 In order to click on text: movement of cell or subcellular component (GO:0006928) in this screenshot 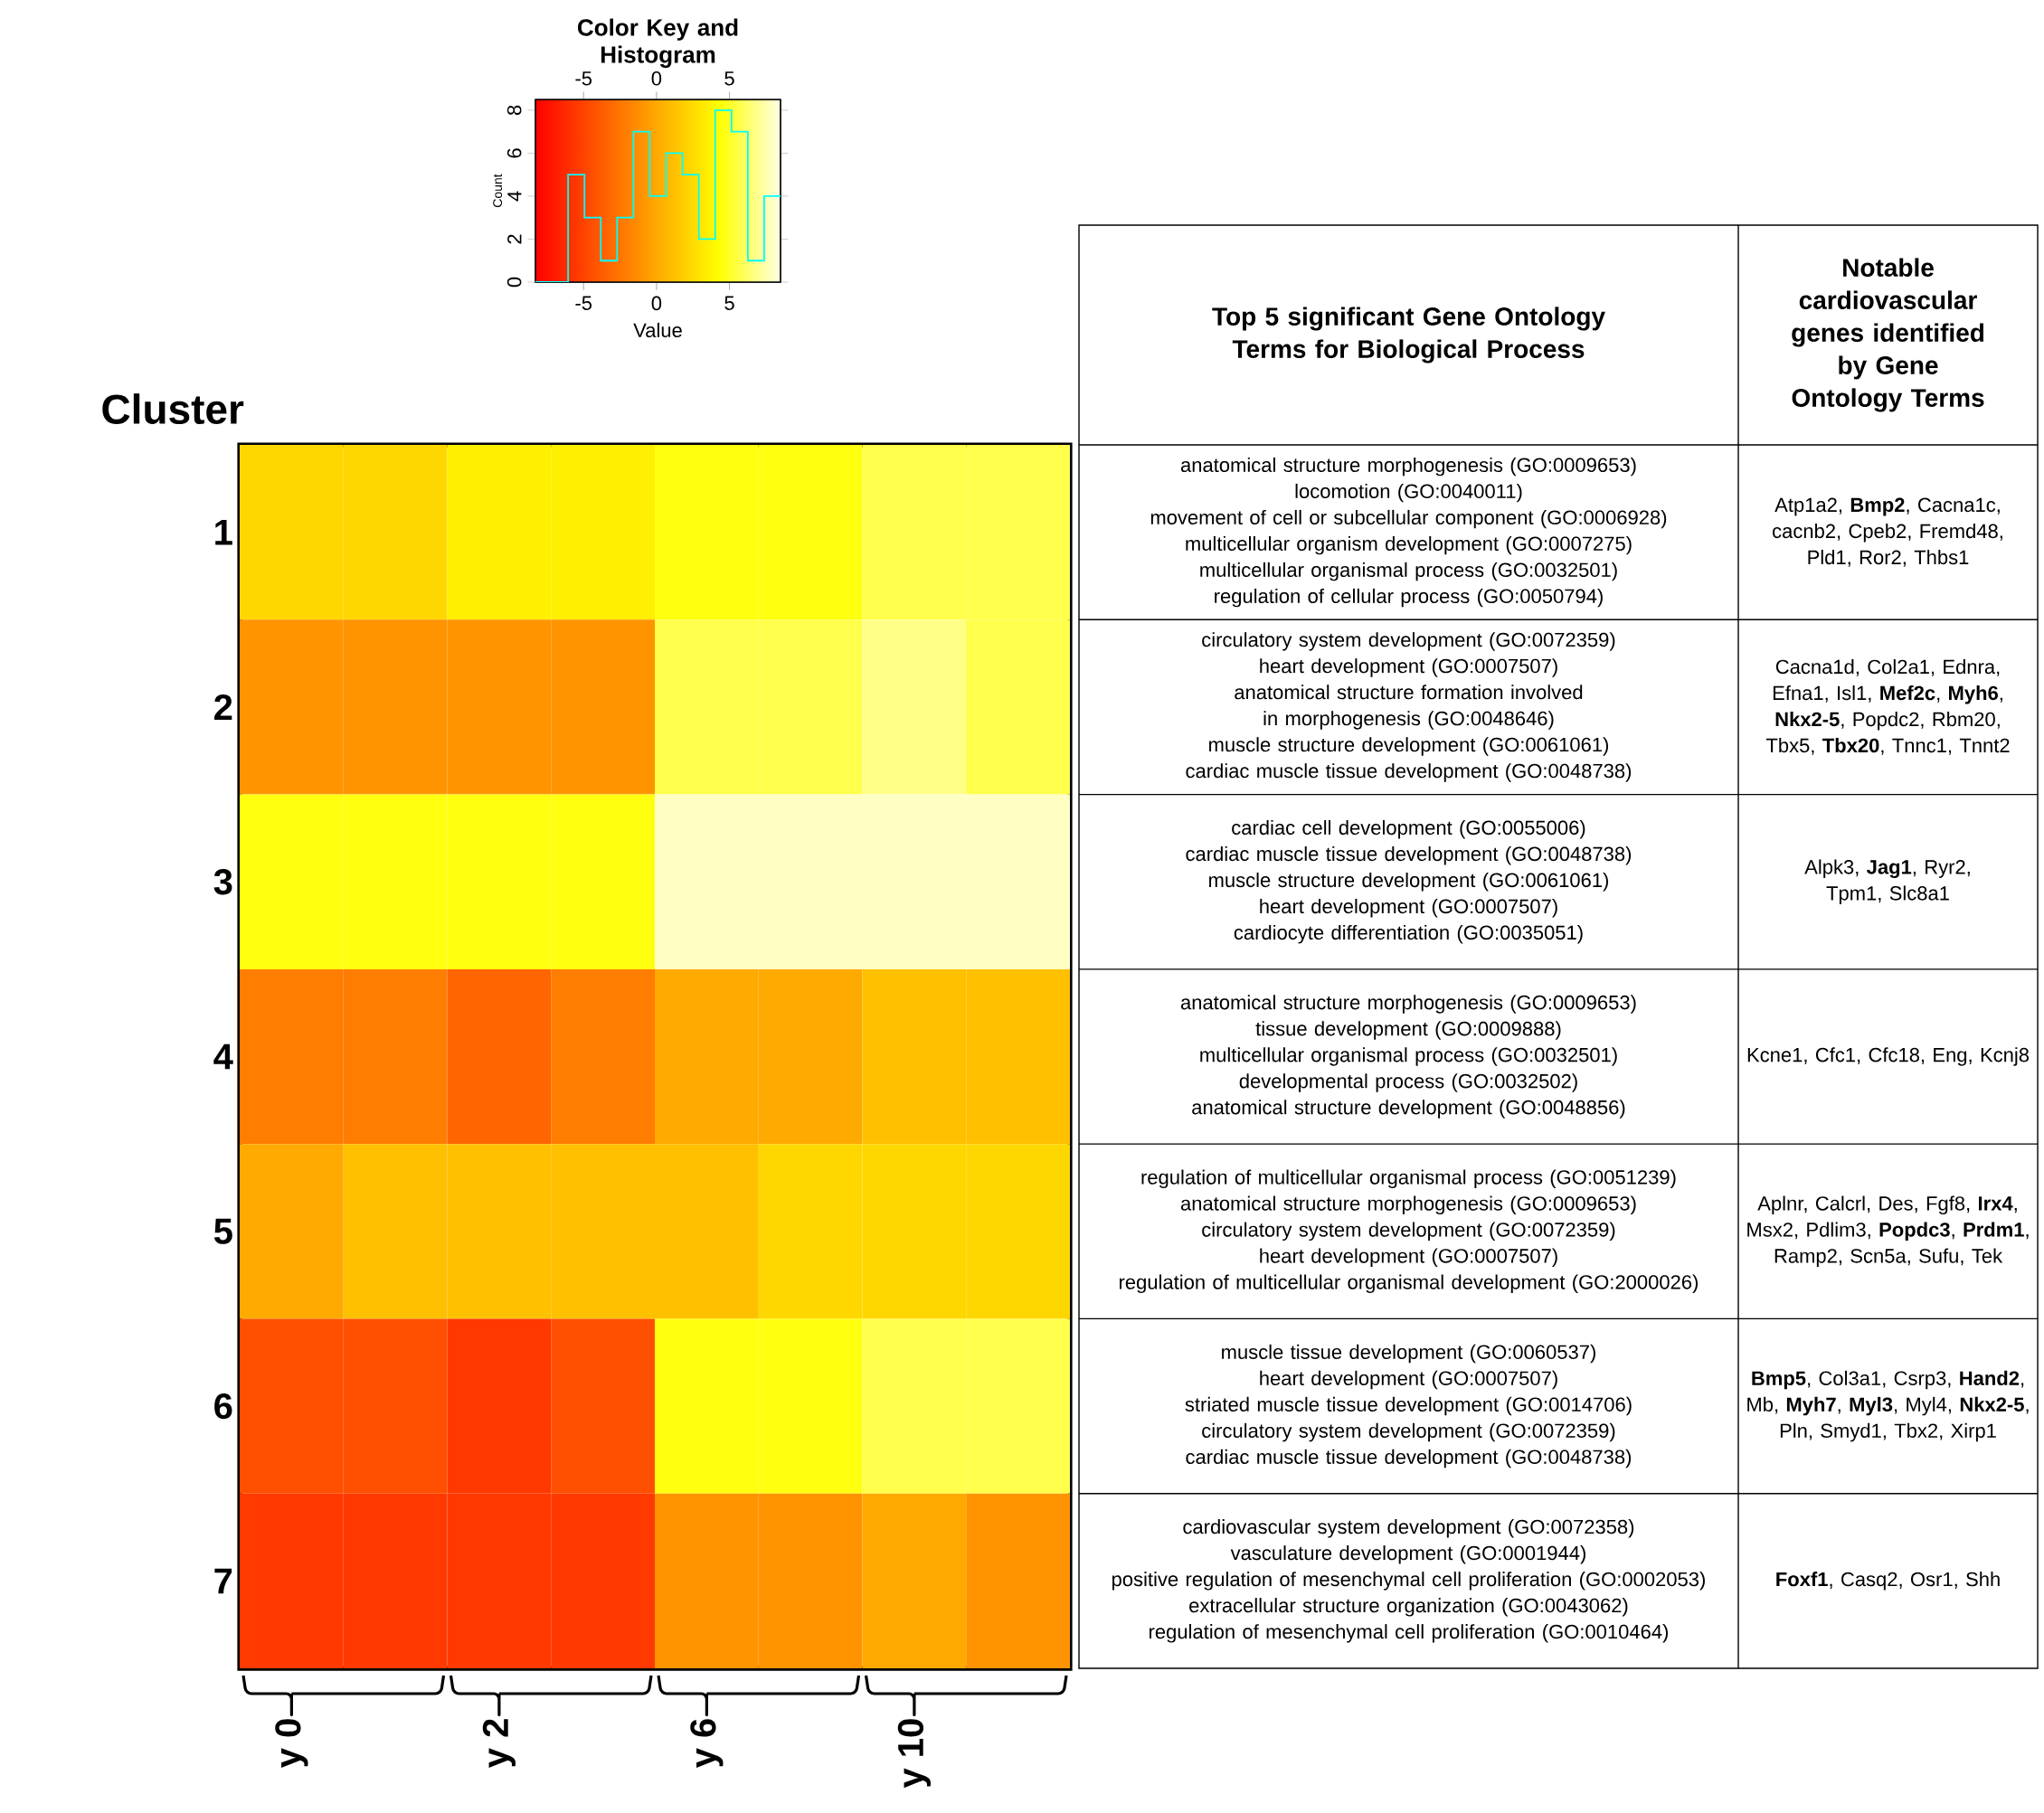, I will do `click(1409, 519)`.